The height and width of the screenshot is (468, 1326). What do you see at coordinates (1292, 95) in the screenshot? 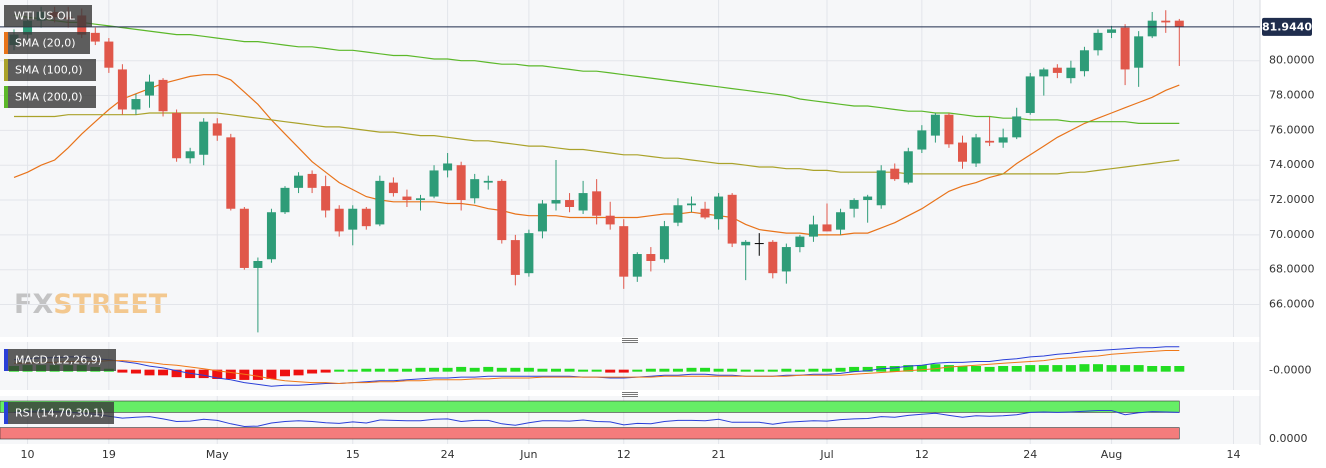
I see `y-tick-label: 78.0000` at bounding box center [1292, 95].